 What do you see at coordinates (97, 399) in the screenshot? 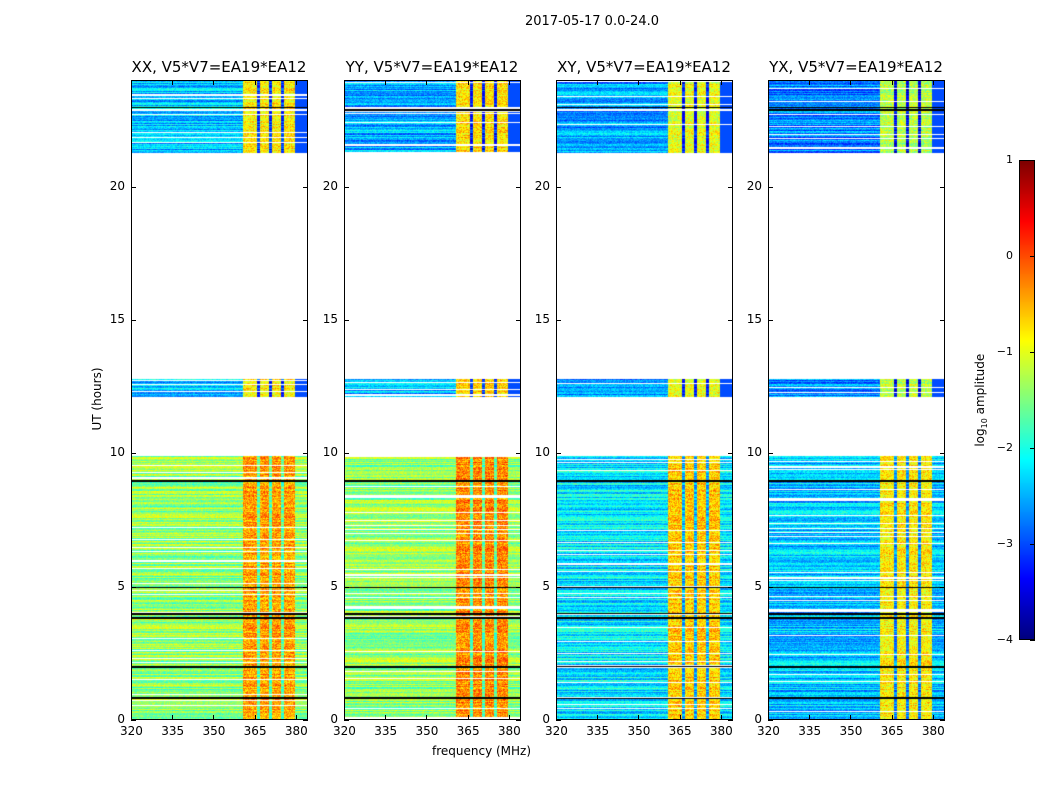
I see `y-axis-label: UT (hours)` at bounding box center [97, 399].